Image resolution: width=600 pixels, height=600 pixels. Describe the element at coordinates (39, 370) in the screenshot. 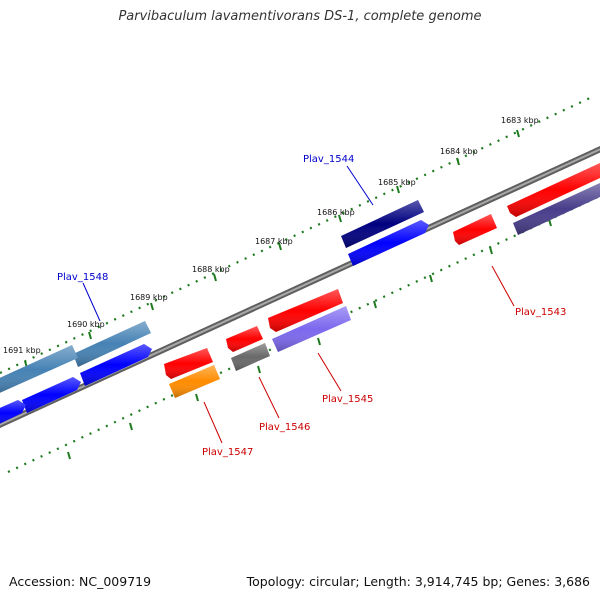

I see `gene-arrow-steelblue-left` at that location.